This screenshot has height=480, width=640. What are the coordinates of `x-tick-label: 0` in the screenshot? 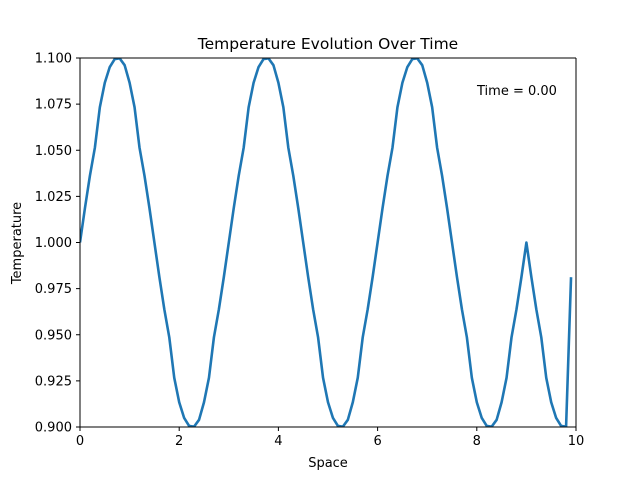 It's located at (80, 441).